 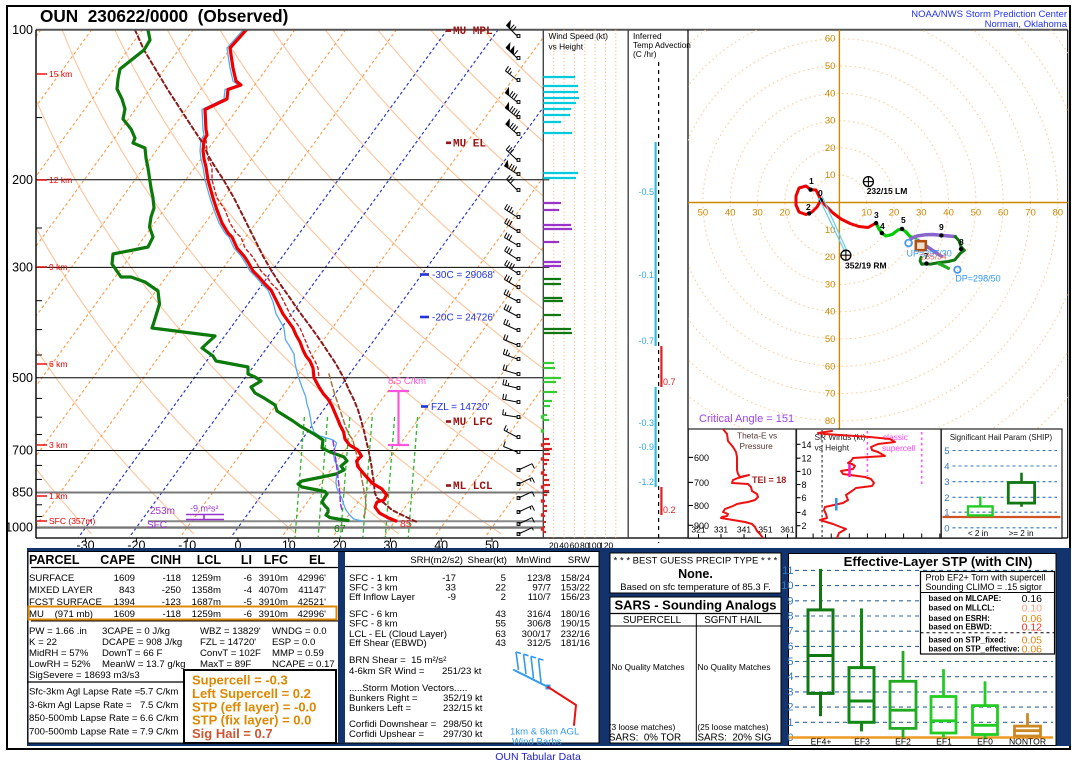 What do you see at coordinates (695, 587) in the screenshot?
I see `svg-text:Based on sfc temperature of 85: Based on sfc temperature of 85.3 F.` at bounding box center [695, 587].